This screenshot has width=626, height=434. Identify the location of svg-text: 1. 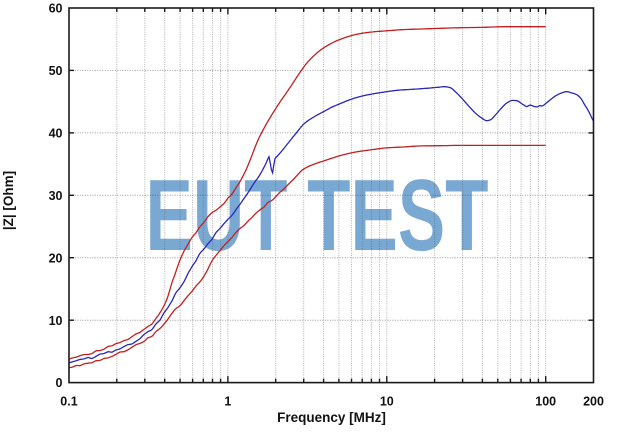
(227, 402).